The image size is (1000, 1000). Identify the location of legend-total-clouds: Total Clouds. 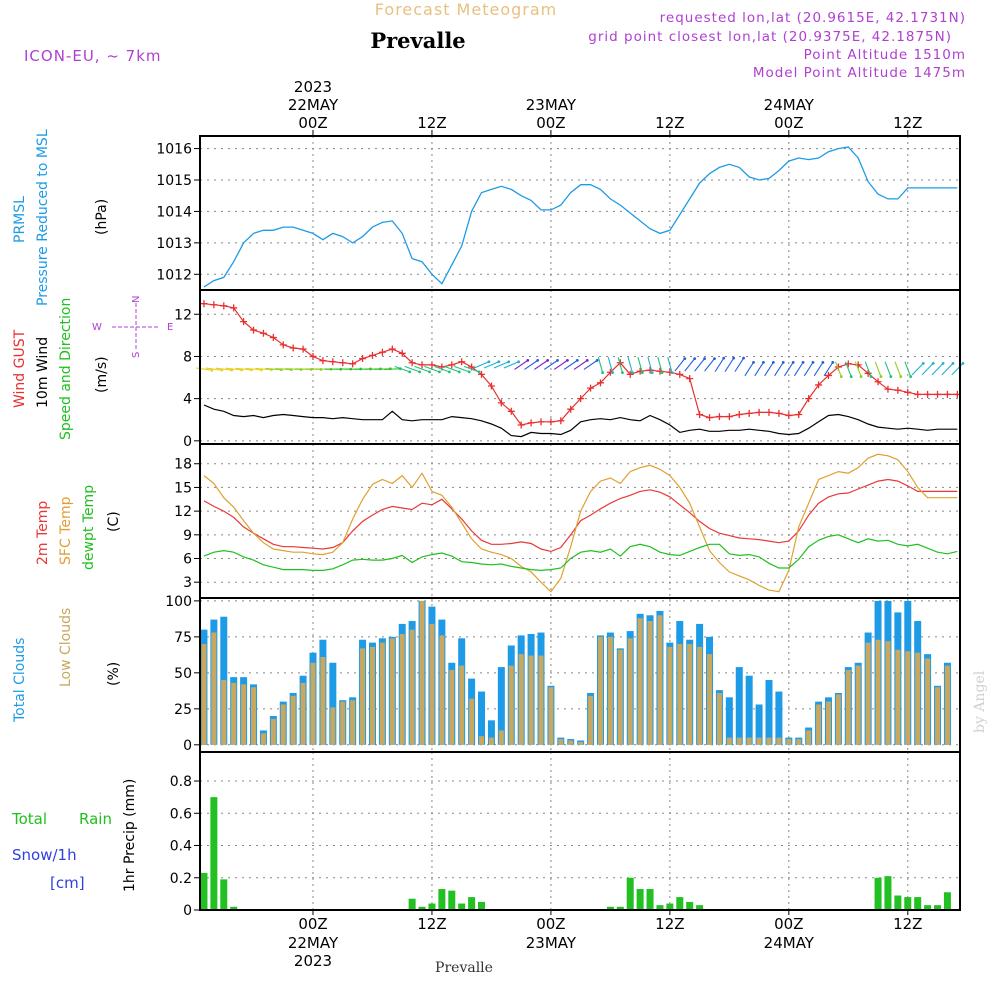
(20, 680).